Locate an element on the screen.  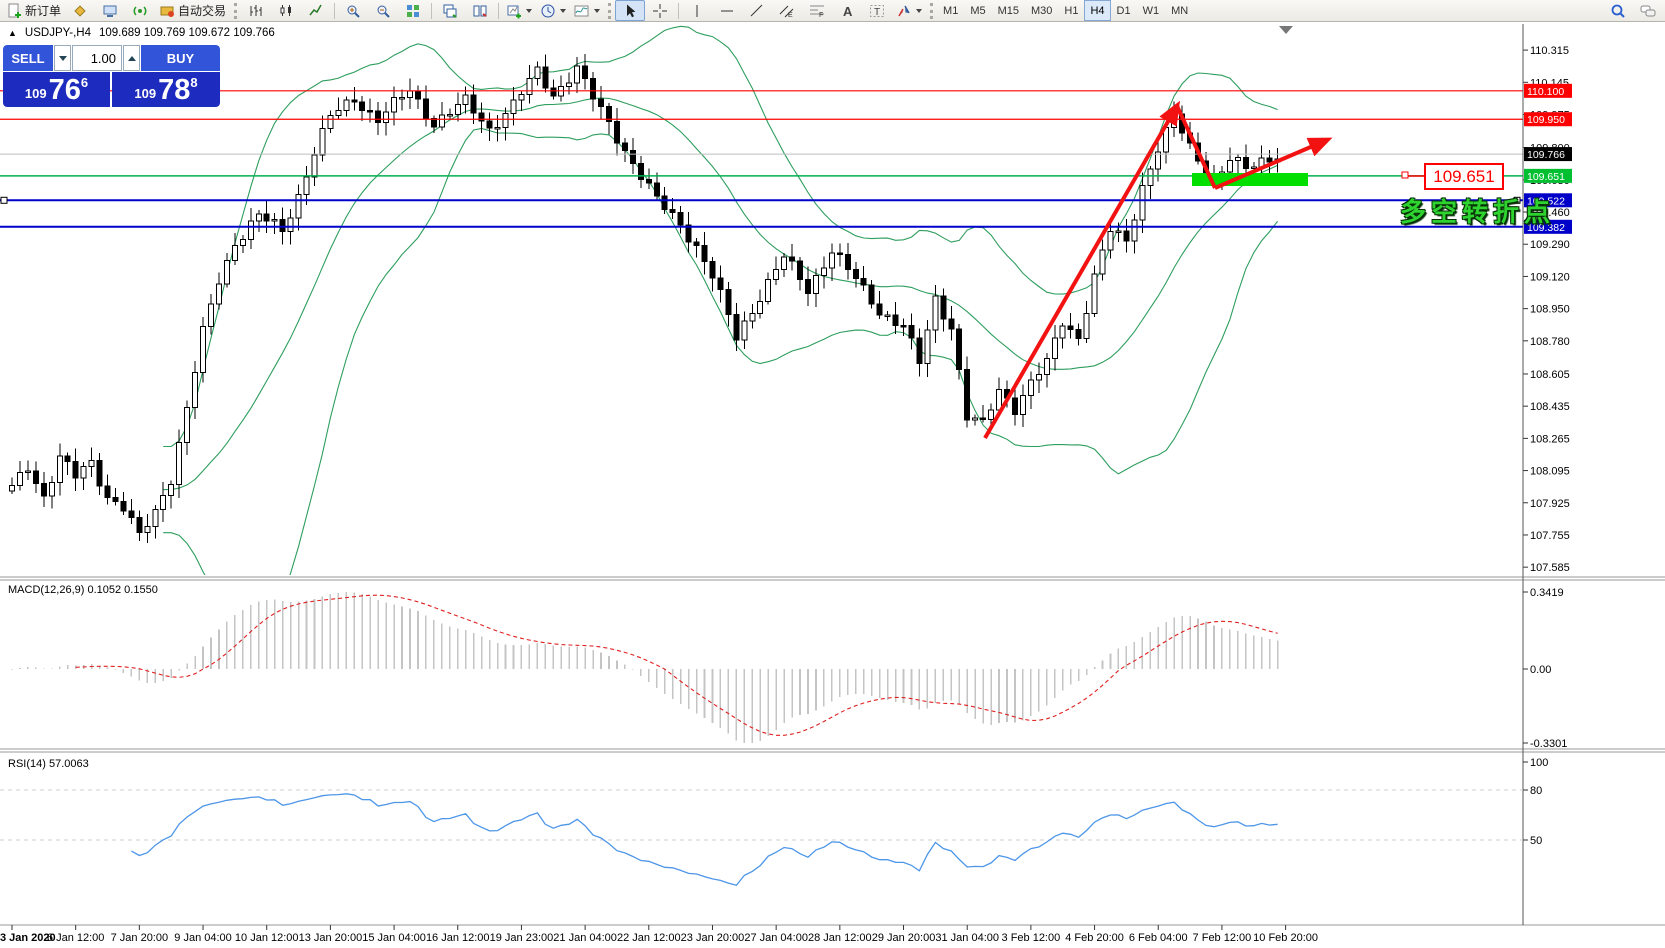
sell-button: SELL is located at coordinates (28, 58).